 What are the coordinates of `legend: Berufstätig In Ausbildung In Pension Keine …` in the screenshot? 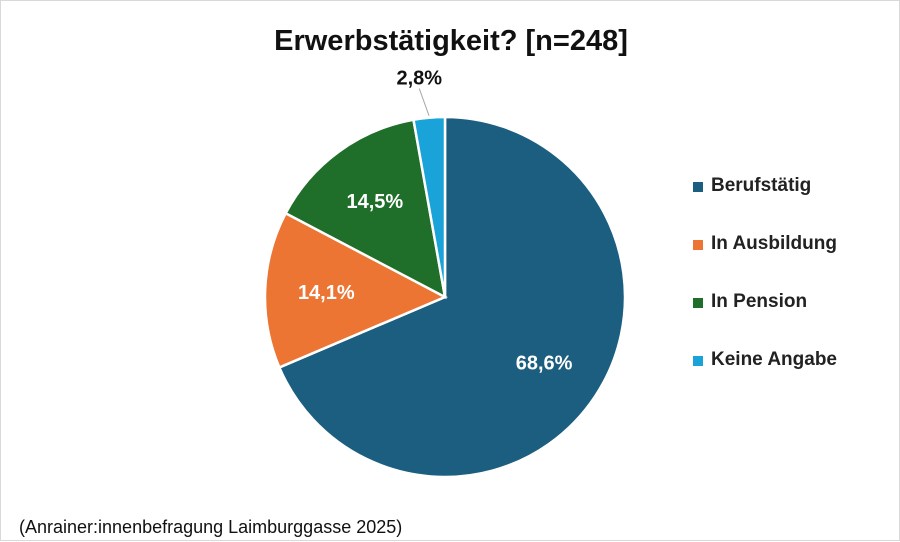 It's located at (793, 291).